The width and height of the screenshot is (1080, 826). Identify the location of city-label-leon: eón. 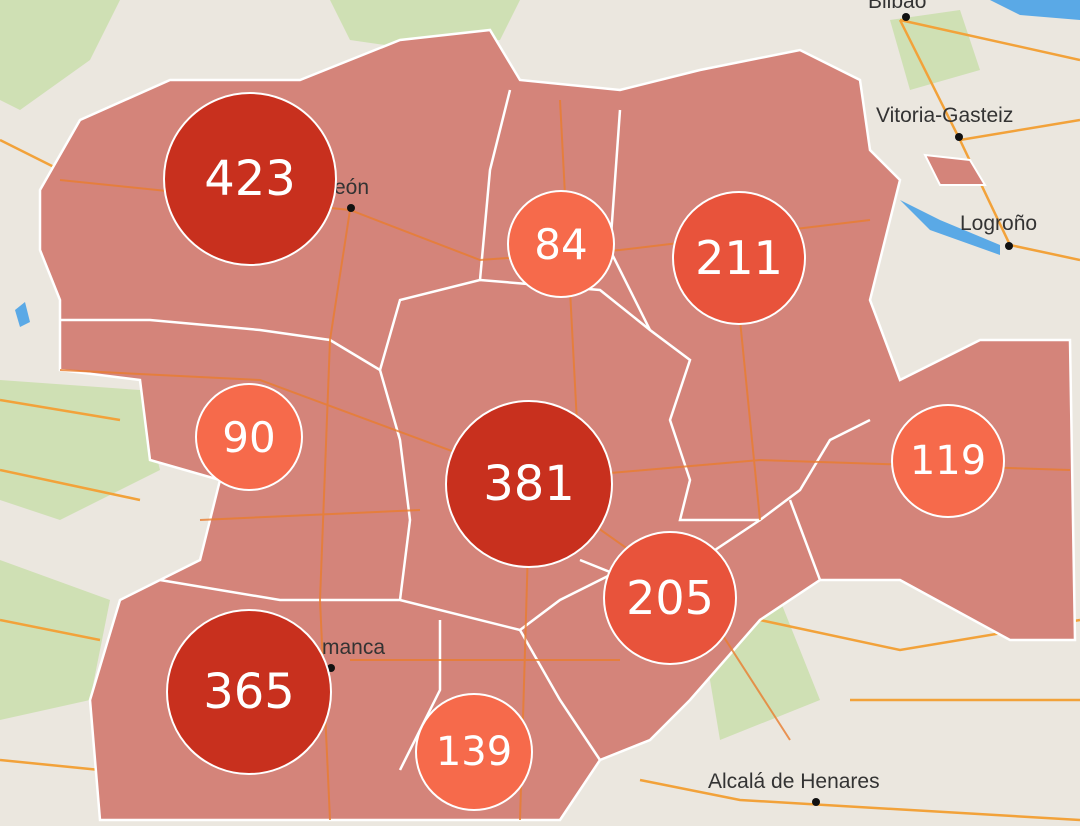
(352, 187).